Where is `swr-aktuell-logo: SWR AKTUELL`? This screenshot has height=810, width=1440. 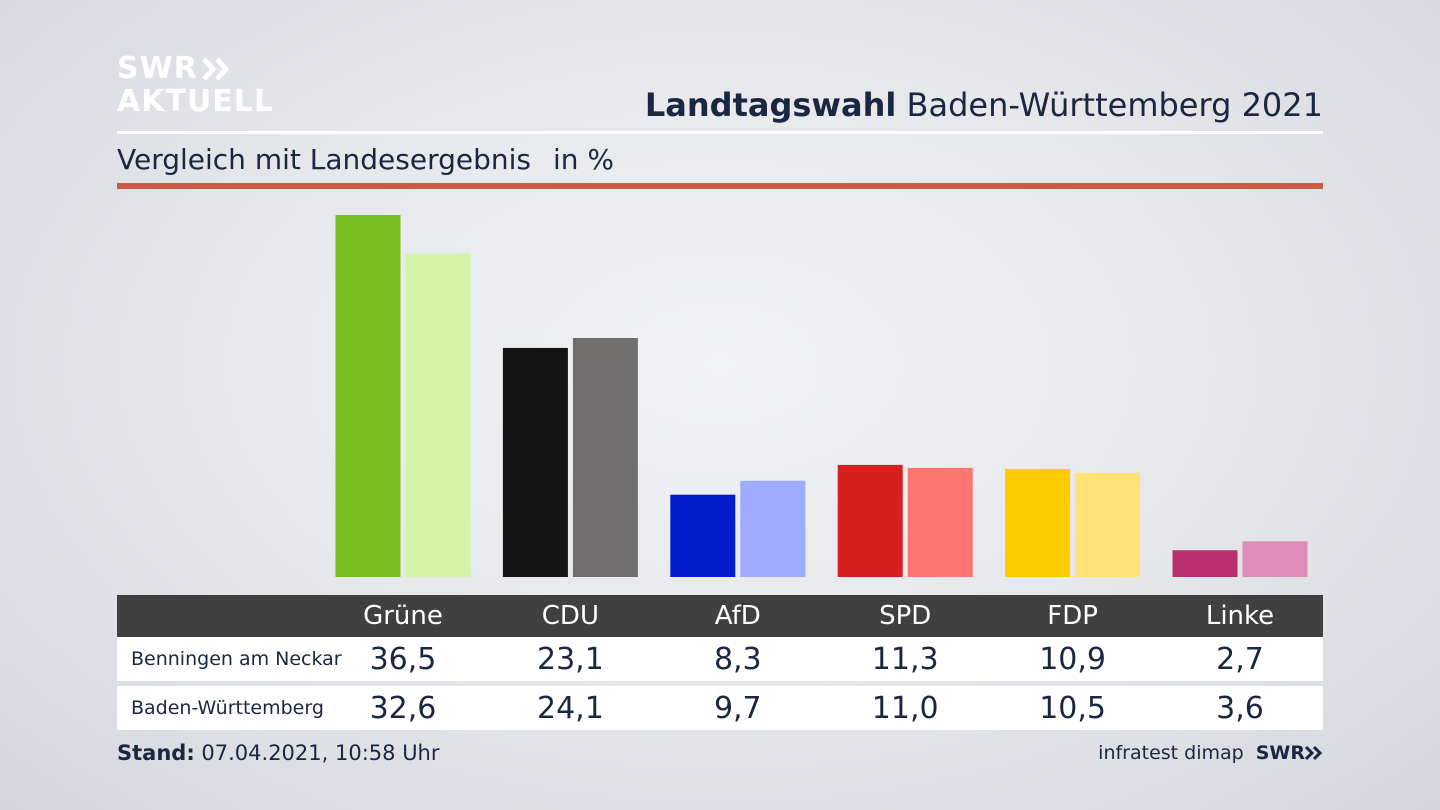
swr-aktuell-logo: SWR AKTUELL is located at coordinates (195, 85).